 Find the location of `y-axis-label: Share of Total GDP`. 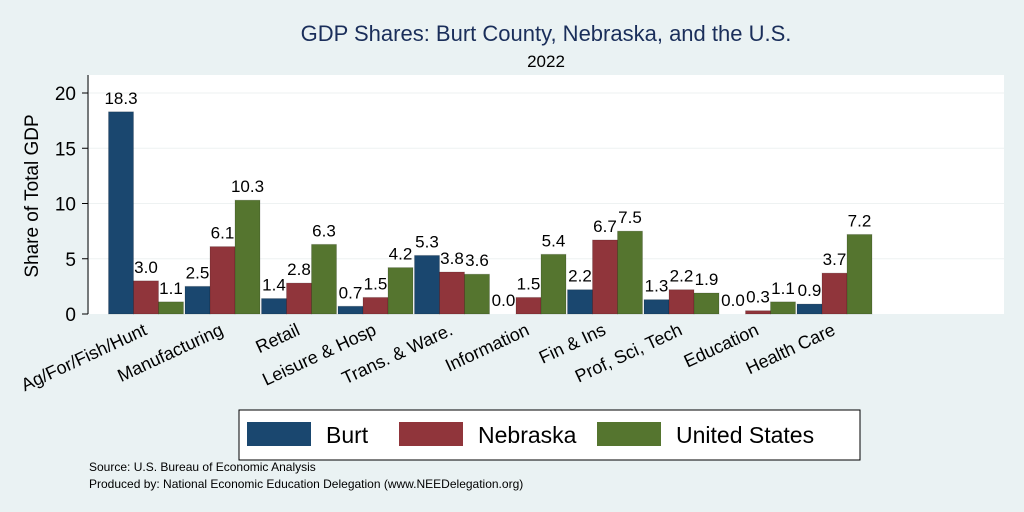

y-axis-label: Share of Total GDP is located at coordinates (32, 195).